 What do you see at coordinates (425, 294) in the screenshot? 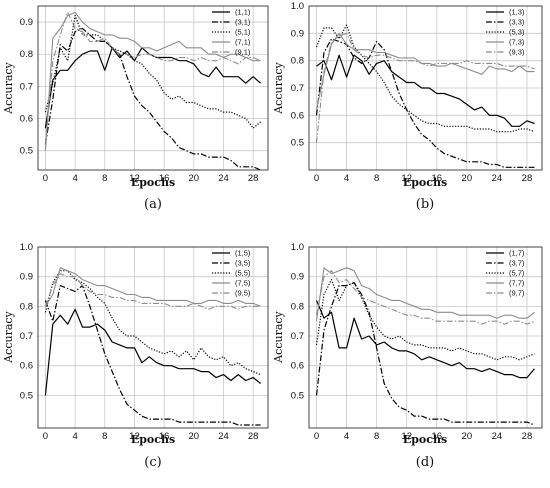
I see `series-line-(7,7)` at bounding box center [425, 294].